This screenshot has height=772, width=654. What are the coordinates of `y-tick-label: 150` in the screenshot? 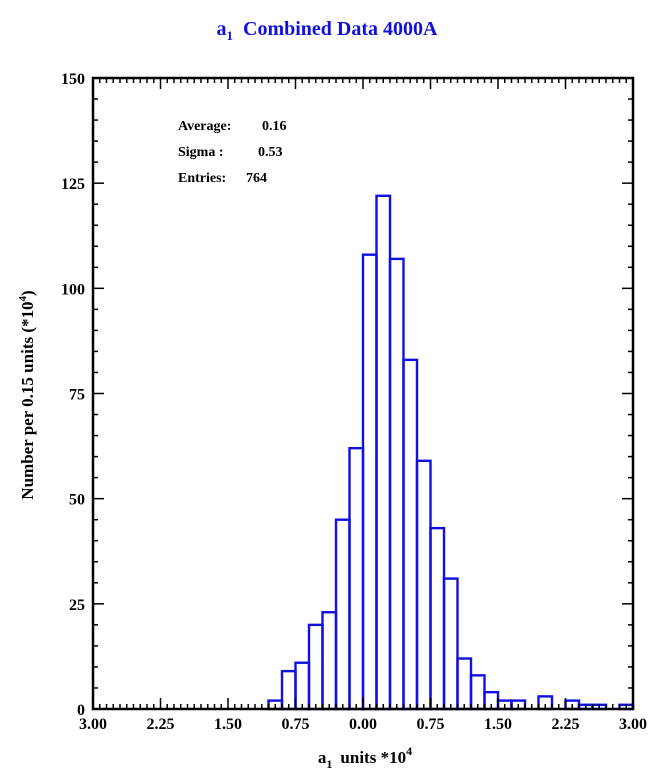 It's located at (73, 79).